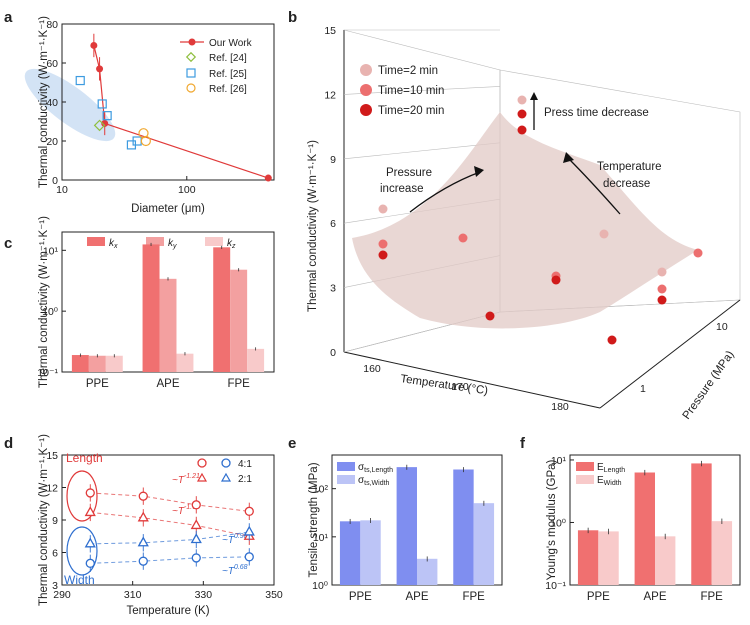 The width and height of the screenshot is (750, 625). What do you see at coordinates (50, 312) in the screenshot?
I see `panel-c-ytick: 10⁰` at bounding box center [50, 312].